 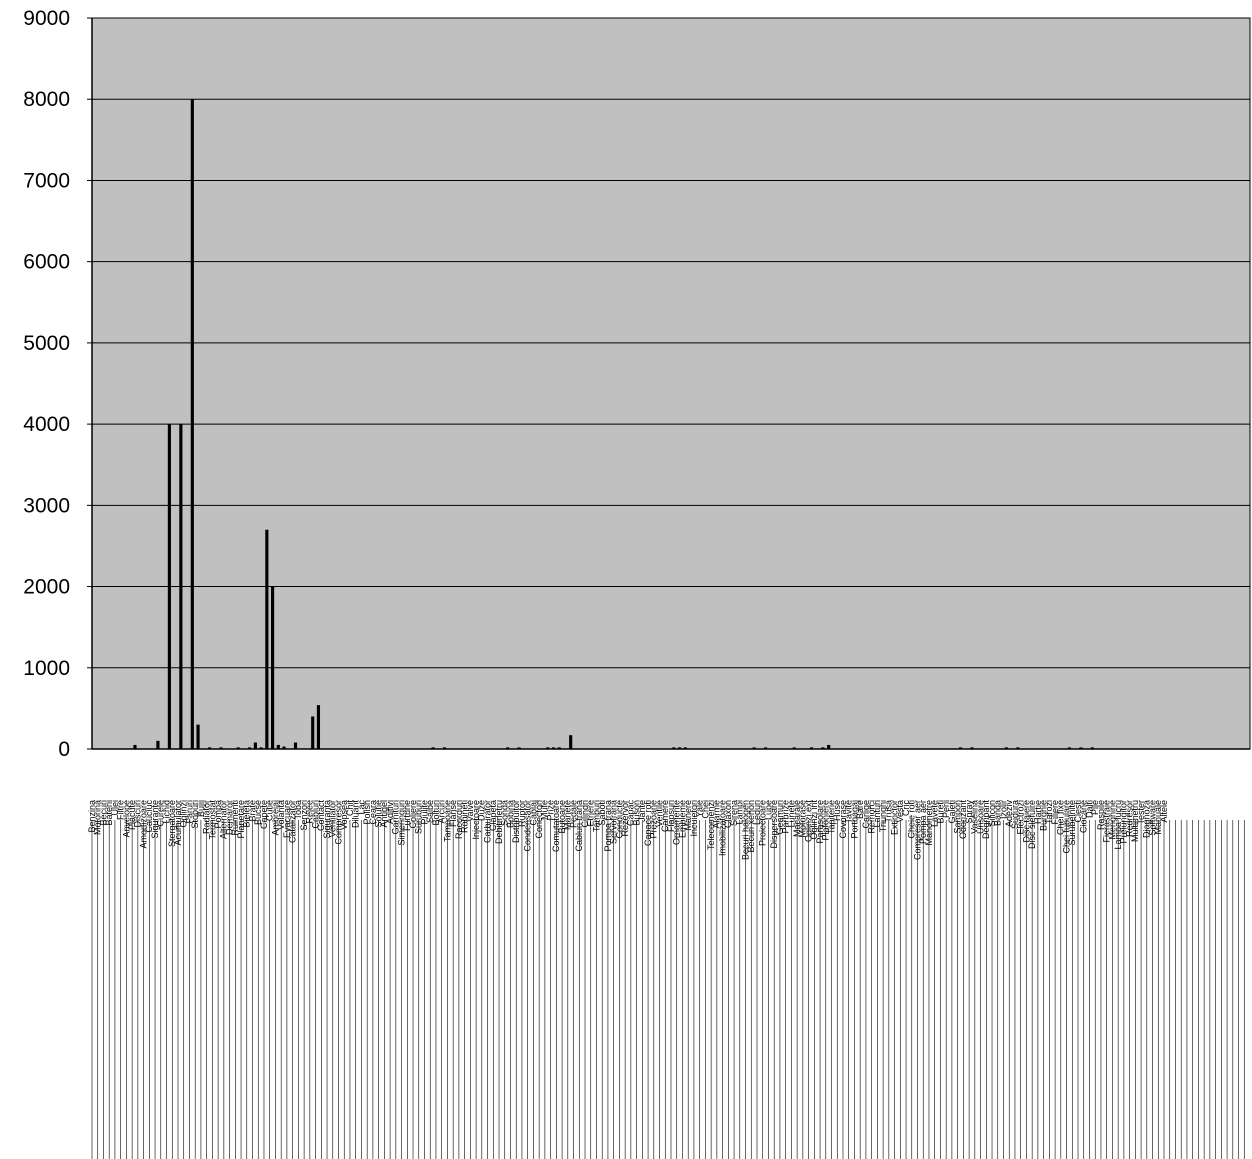 What do you see at coordinates (1112, 820) in the screenshot?
I see `x-tick-label: Menghine` at bounding box center [1112, 820].